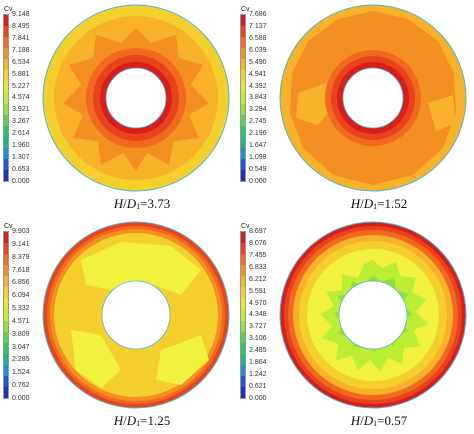  What do you see at coordinates (21, 257) in the screenshot?
I see `legend-tick: 8.379` at bounding box center [21, 257].